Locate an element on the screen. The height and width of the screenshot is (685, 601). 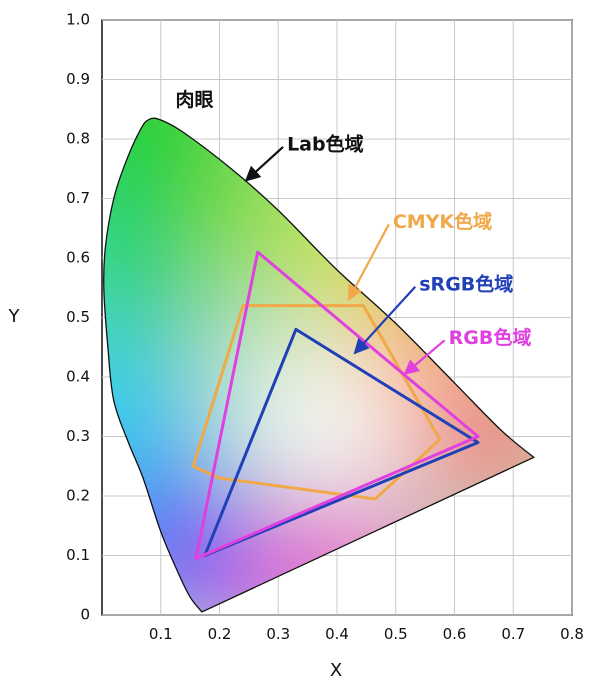
annotation-label-3: CMYK色域 is located at coordinates (442, 221).